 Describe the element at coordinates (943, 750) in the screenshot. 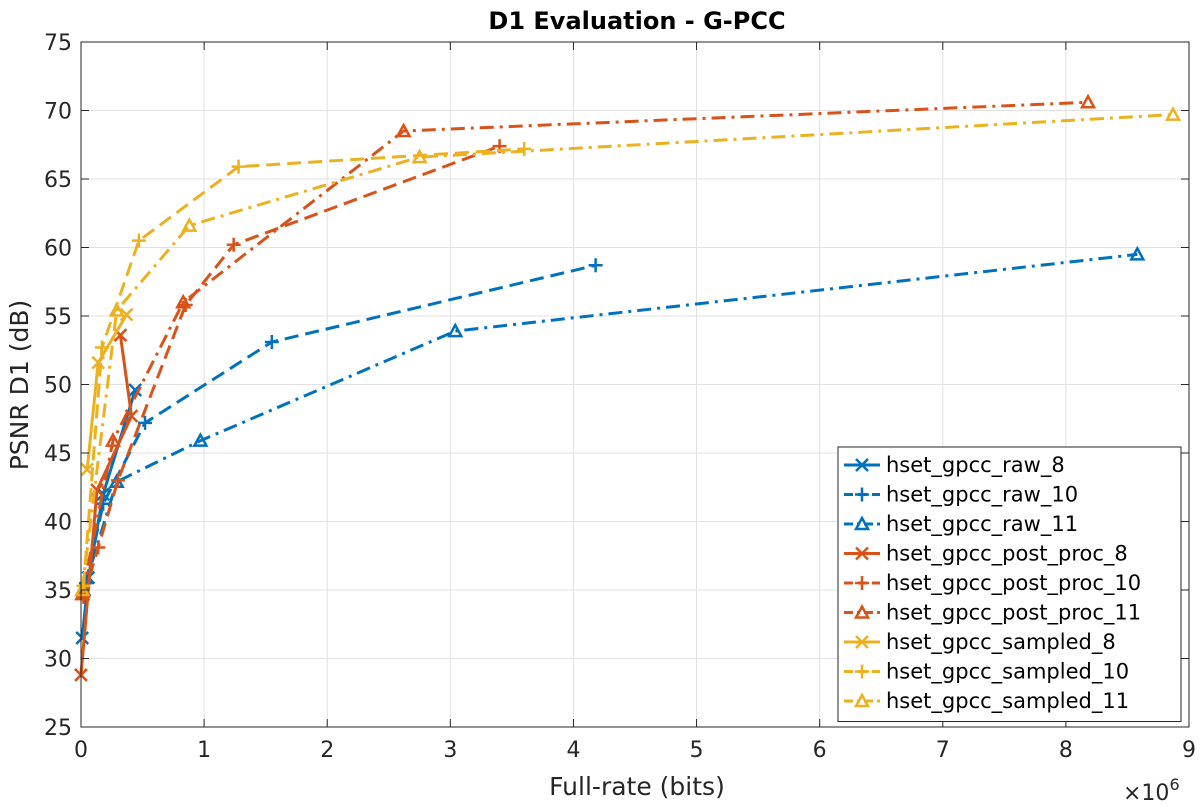

I see `x-tick-label: 7` at that location.